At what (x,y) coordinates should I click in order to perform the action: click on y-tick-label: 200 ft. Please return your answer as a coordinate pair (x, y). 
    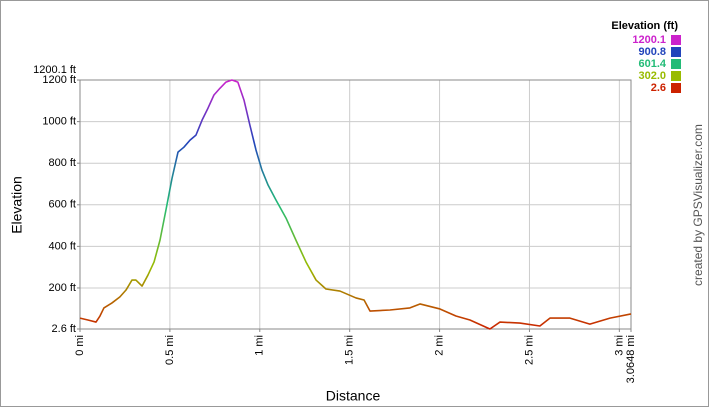
    Looking at the image, I should click on (62, 288).